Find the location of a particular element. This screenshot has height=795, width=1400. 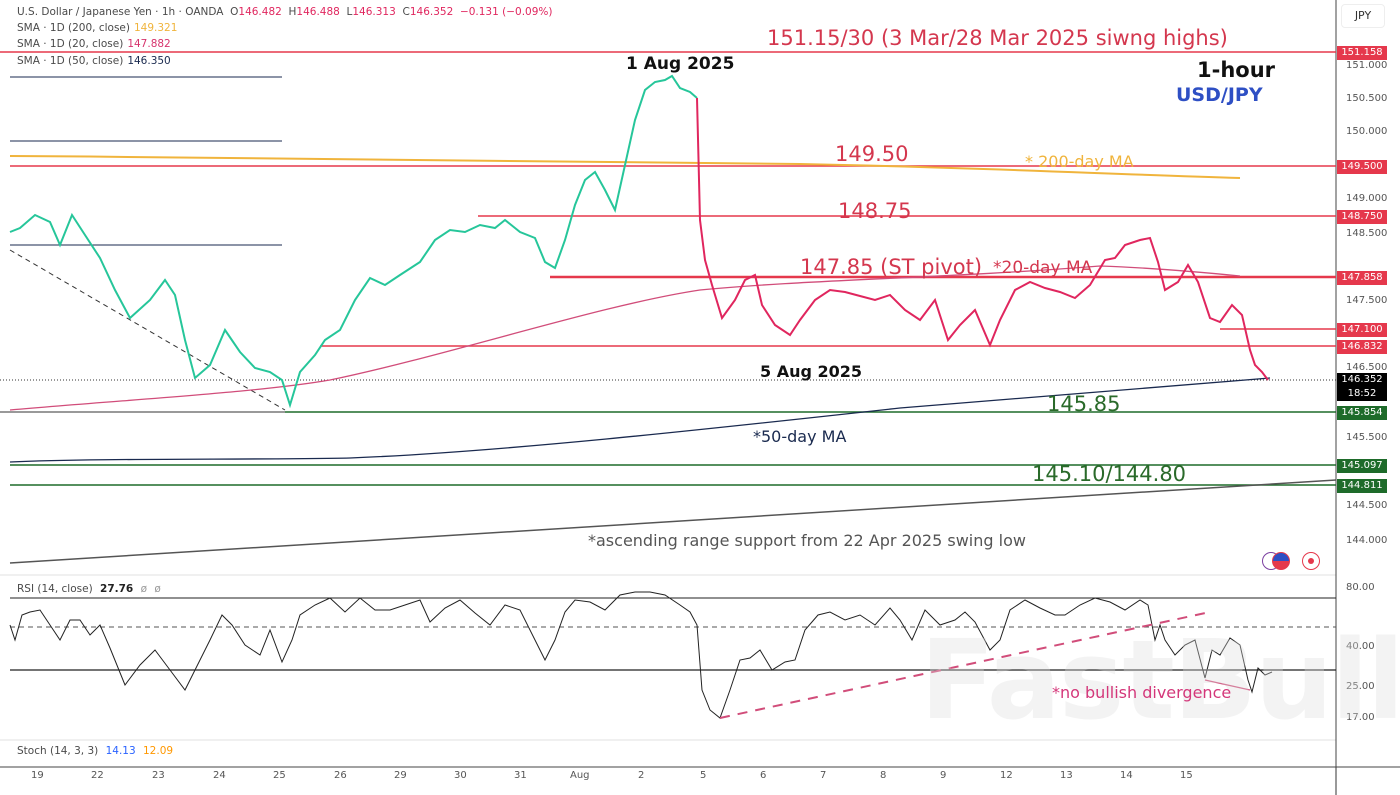

price-tag: 148.750 is located at coordinates (1362, 217).